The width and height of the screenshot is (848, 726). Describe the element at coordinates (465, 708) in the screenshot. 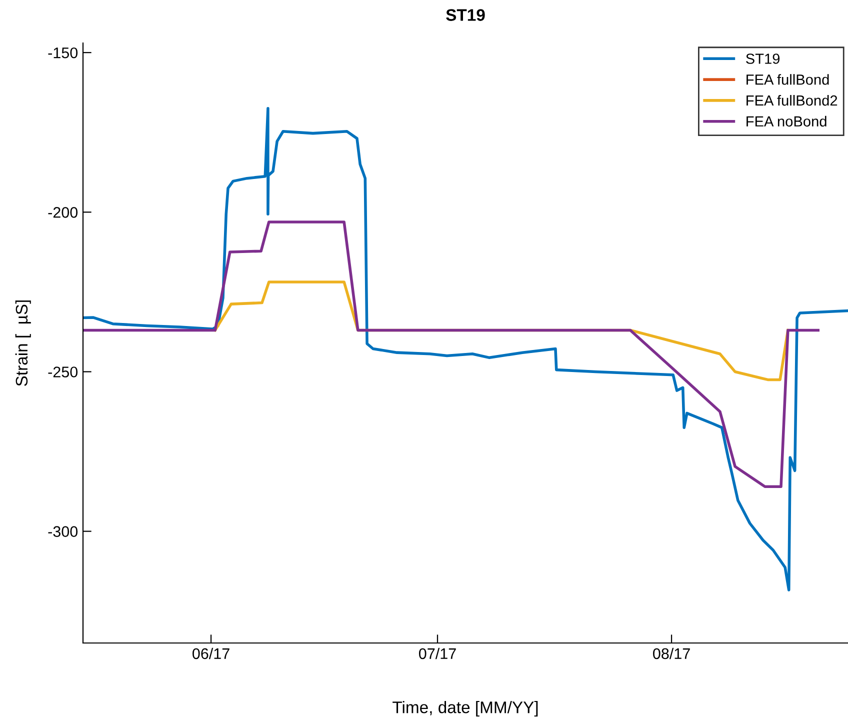

I see `x-axis-title: Time, date [MM/YY]` at that location.